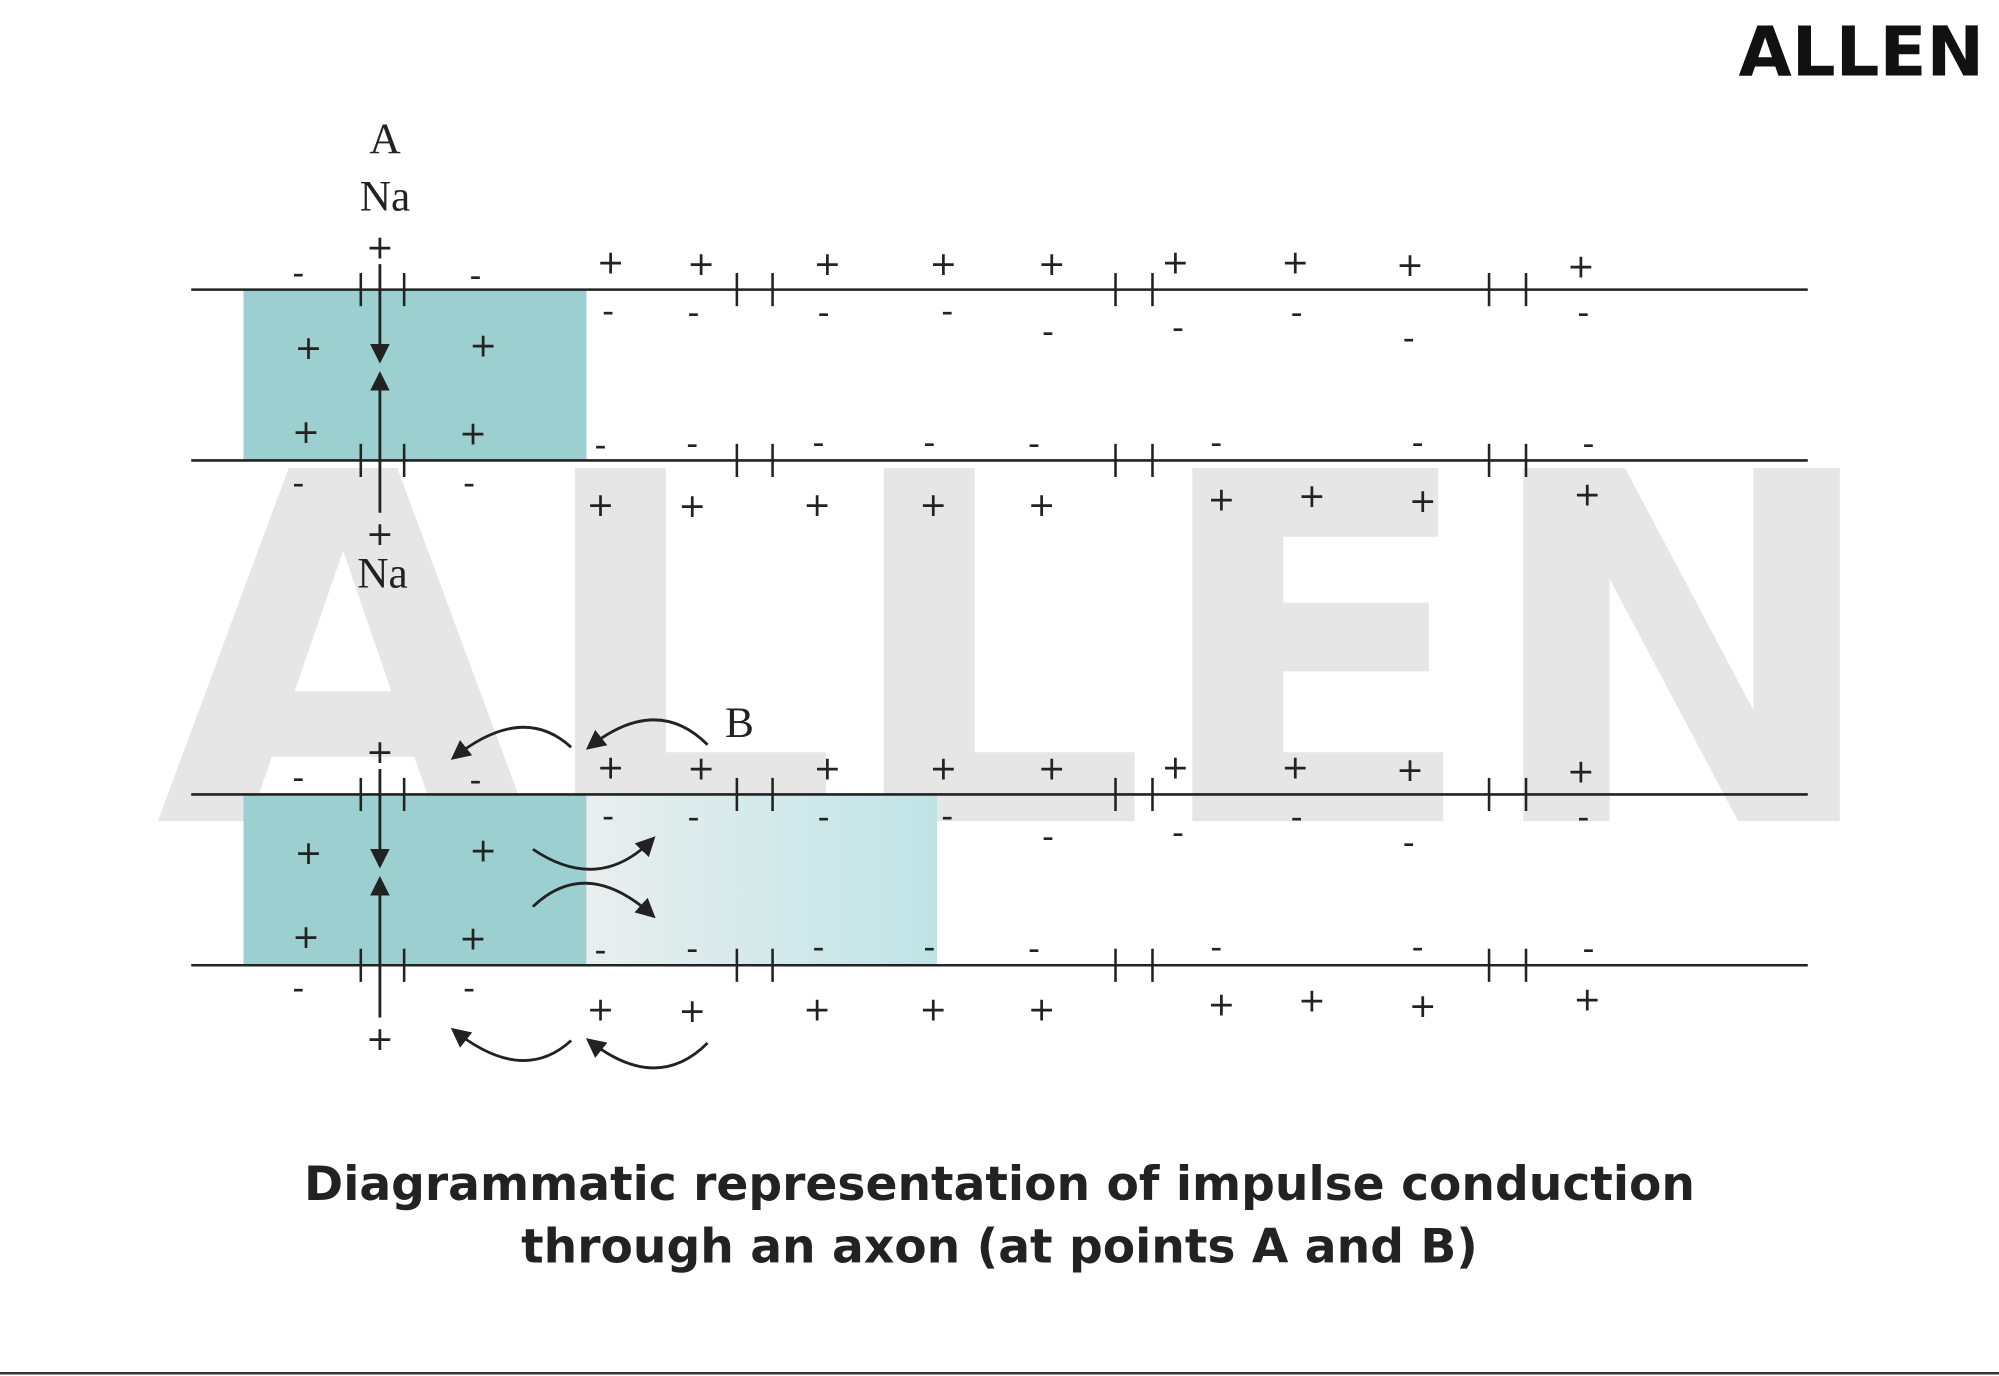 The width and height of the screenshot is (1999, 1376). Describe the element at coordinates (762, 880) in the screenshot. I see `spreading-region` at that location.